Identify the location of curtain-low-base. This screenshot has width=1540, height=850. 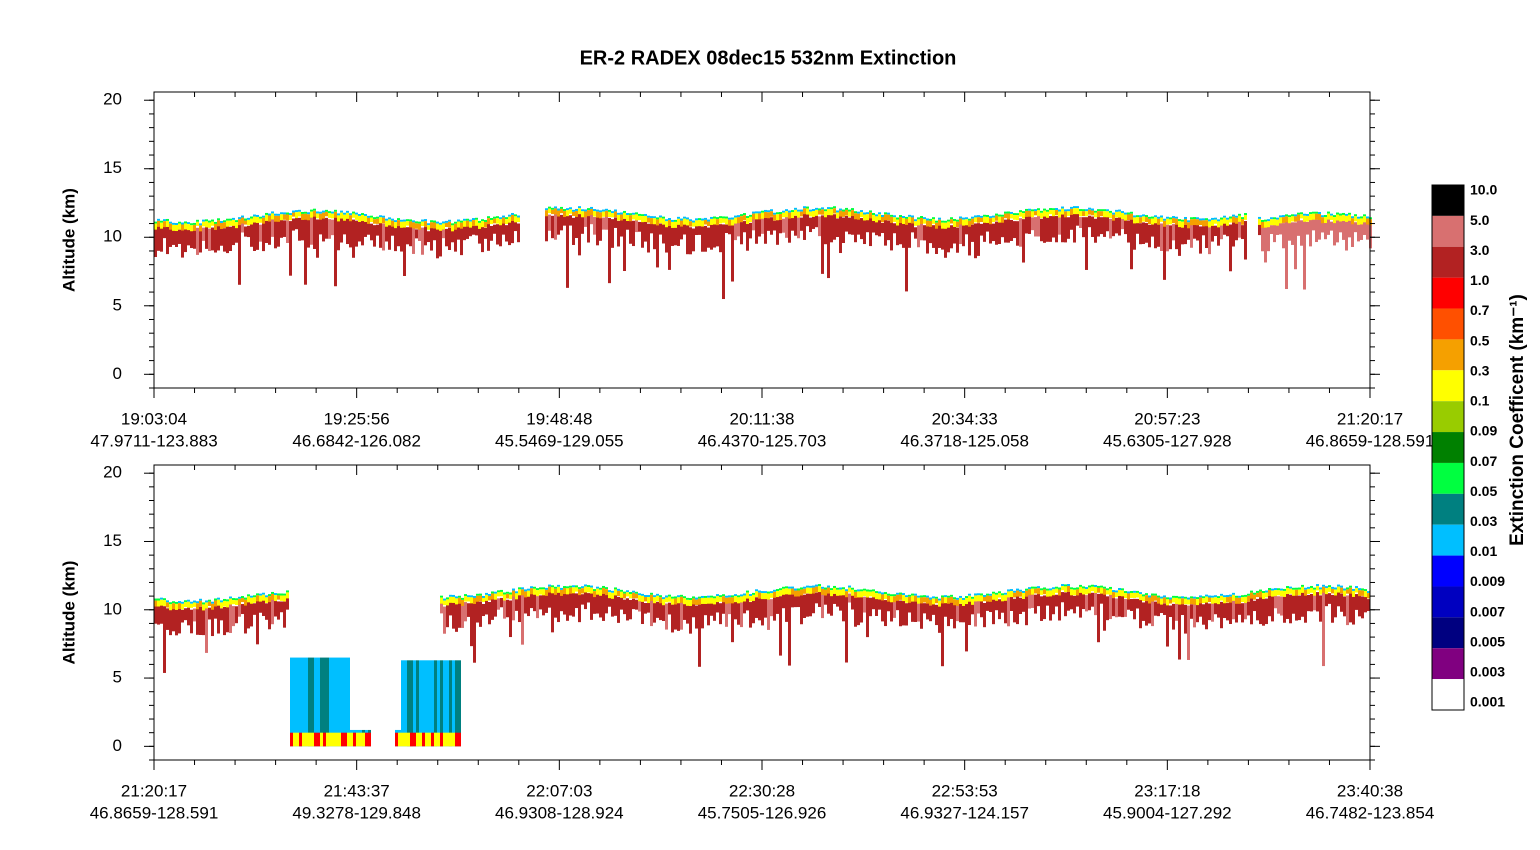
(315, 739).